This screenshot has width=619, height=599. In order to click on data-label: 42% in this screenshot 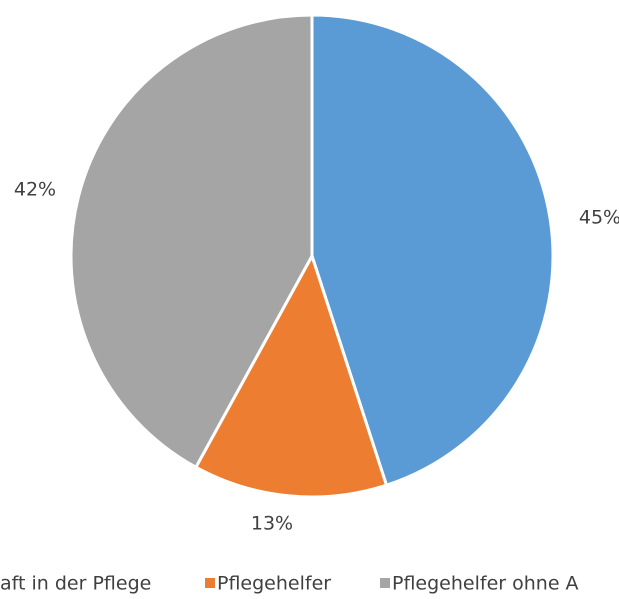, I will do `click(35, 190)`.